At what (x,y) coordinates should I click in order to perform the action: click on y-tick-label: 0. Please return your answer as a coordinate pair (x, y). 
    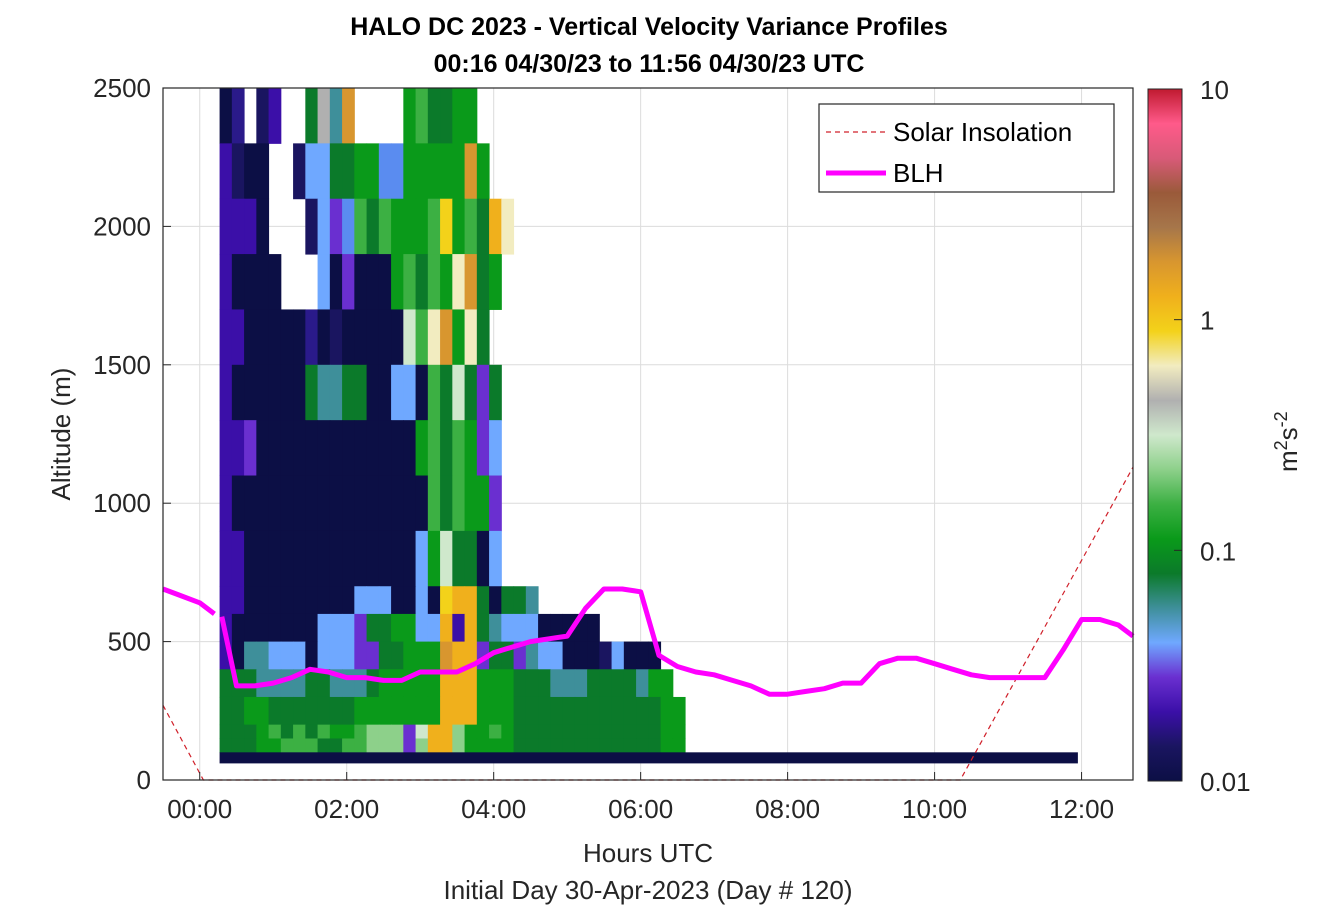
    Looking at the image, I should click on (144, 780).